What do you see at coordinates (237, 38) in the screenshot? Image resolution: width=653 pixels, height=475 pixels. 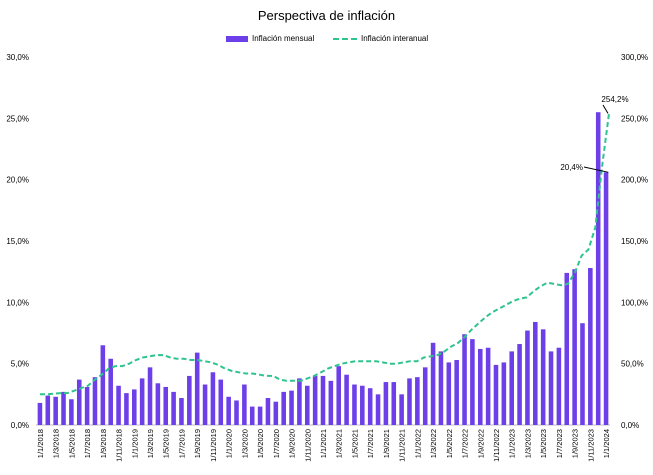 I see `legend-swatch-bar` at bounding box center [237, 38].